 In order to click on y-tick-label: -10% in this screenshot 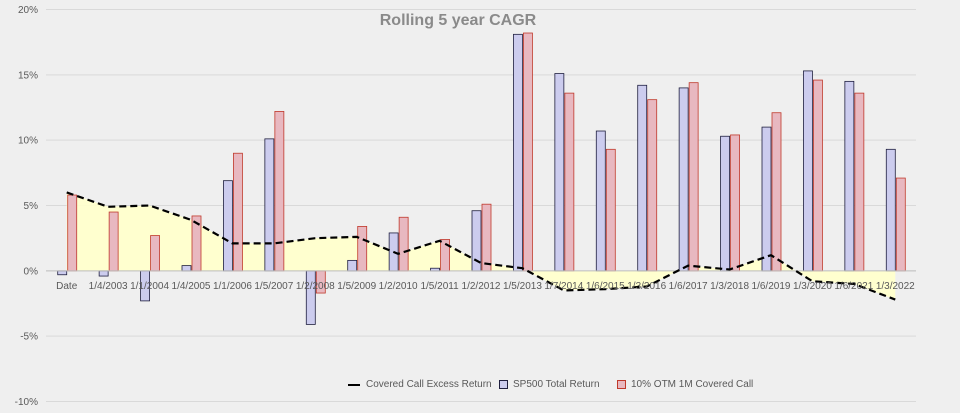, I will do `click(26, 402)`.